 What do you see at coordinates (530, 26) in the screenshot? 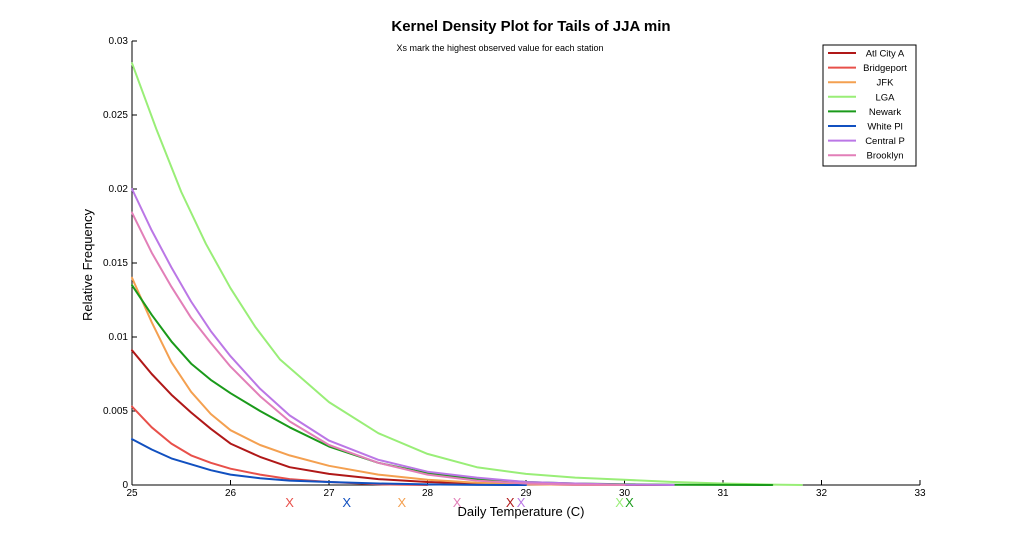
I see `chart-title: Kernel Density Plot for Tails of JJA min` at bounding box center [530, 26].